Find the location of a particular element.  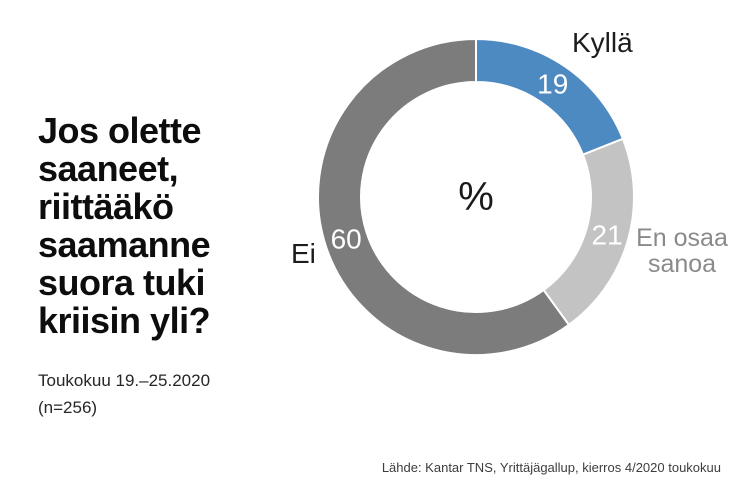

survey-meta: Toukokuu 19.–25.2020 (n=256) is located at coordinates (124, 394).